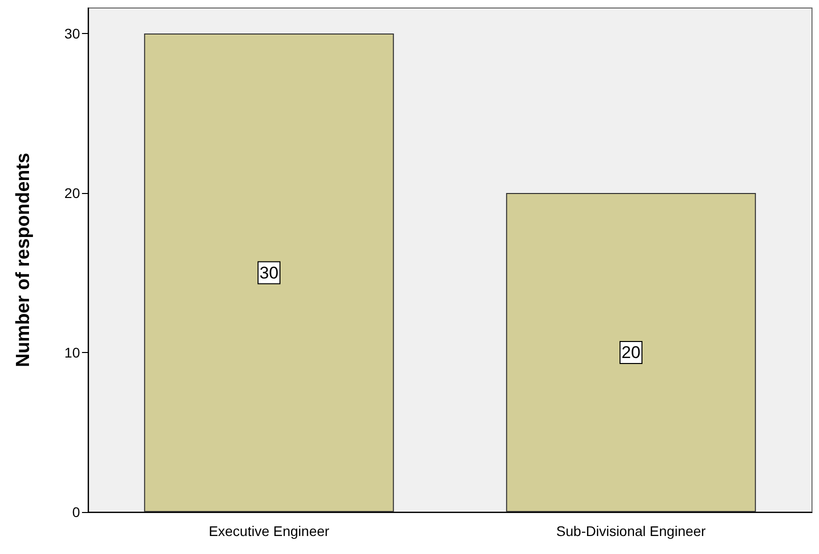 The width and height of the screenshot is (819, 554). I want to click on y-tick-label: 0, so click(76, 512).